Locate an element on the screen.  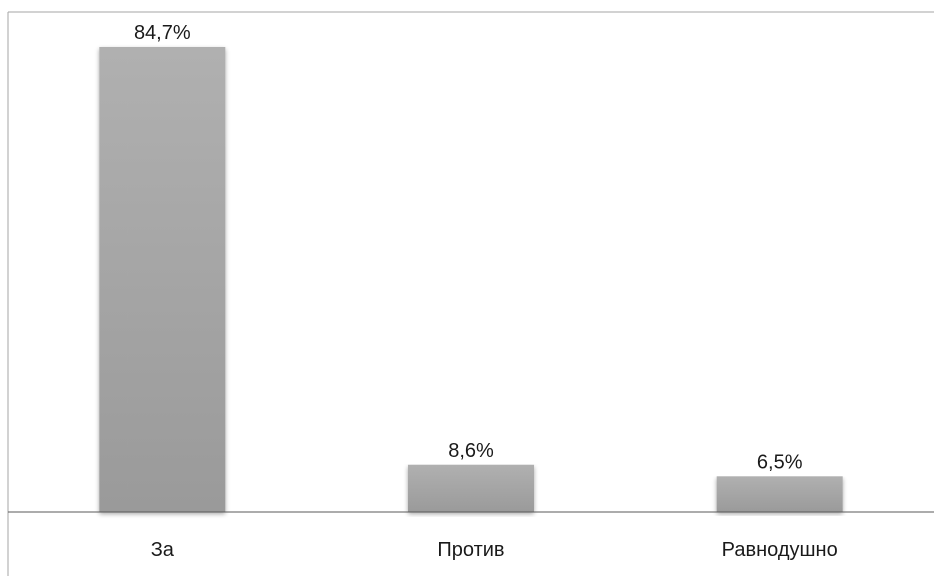
category-label-1: Против is located at coordinates (470, 550).